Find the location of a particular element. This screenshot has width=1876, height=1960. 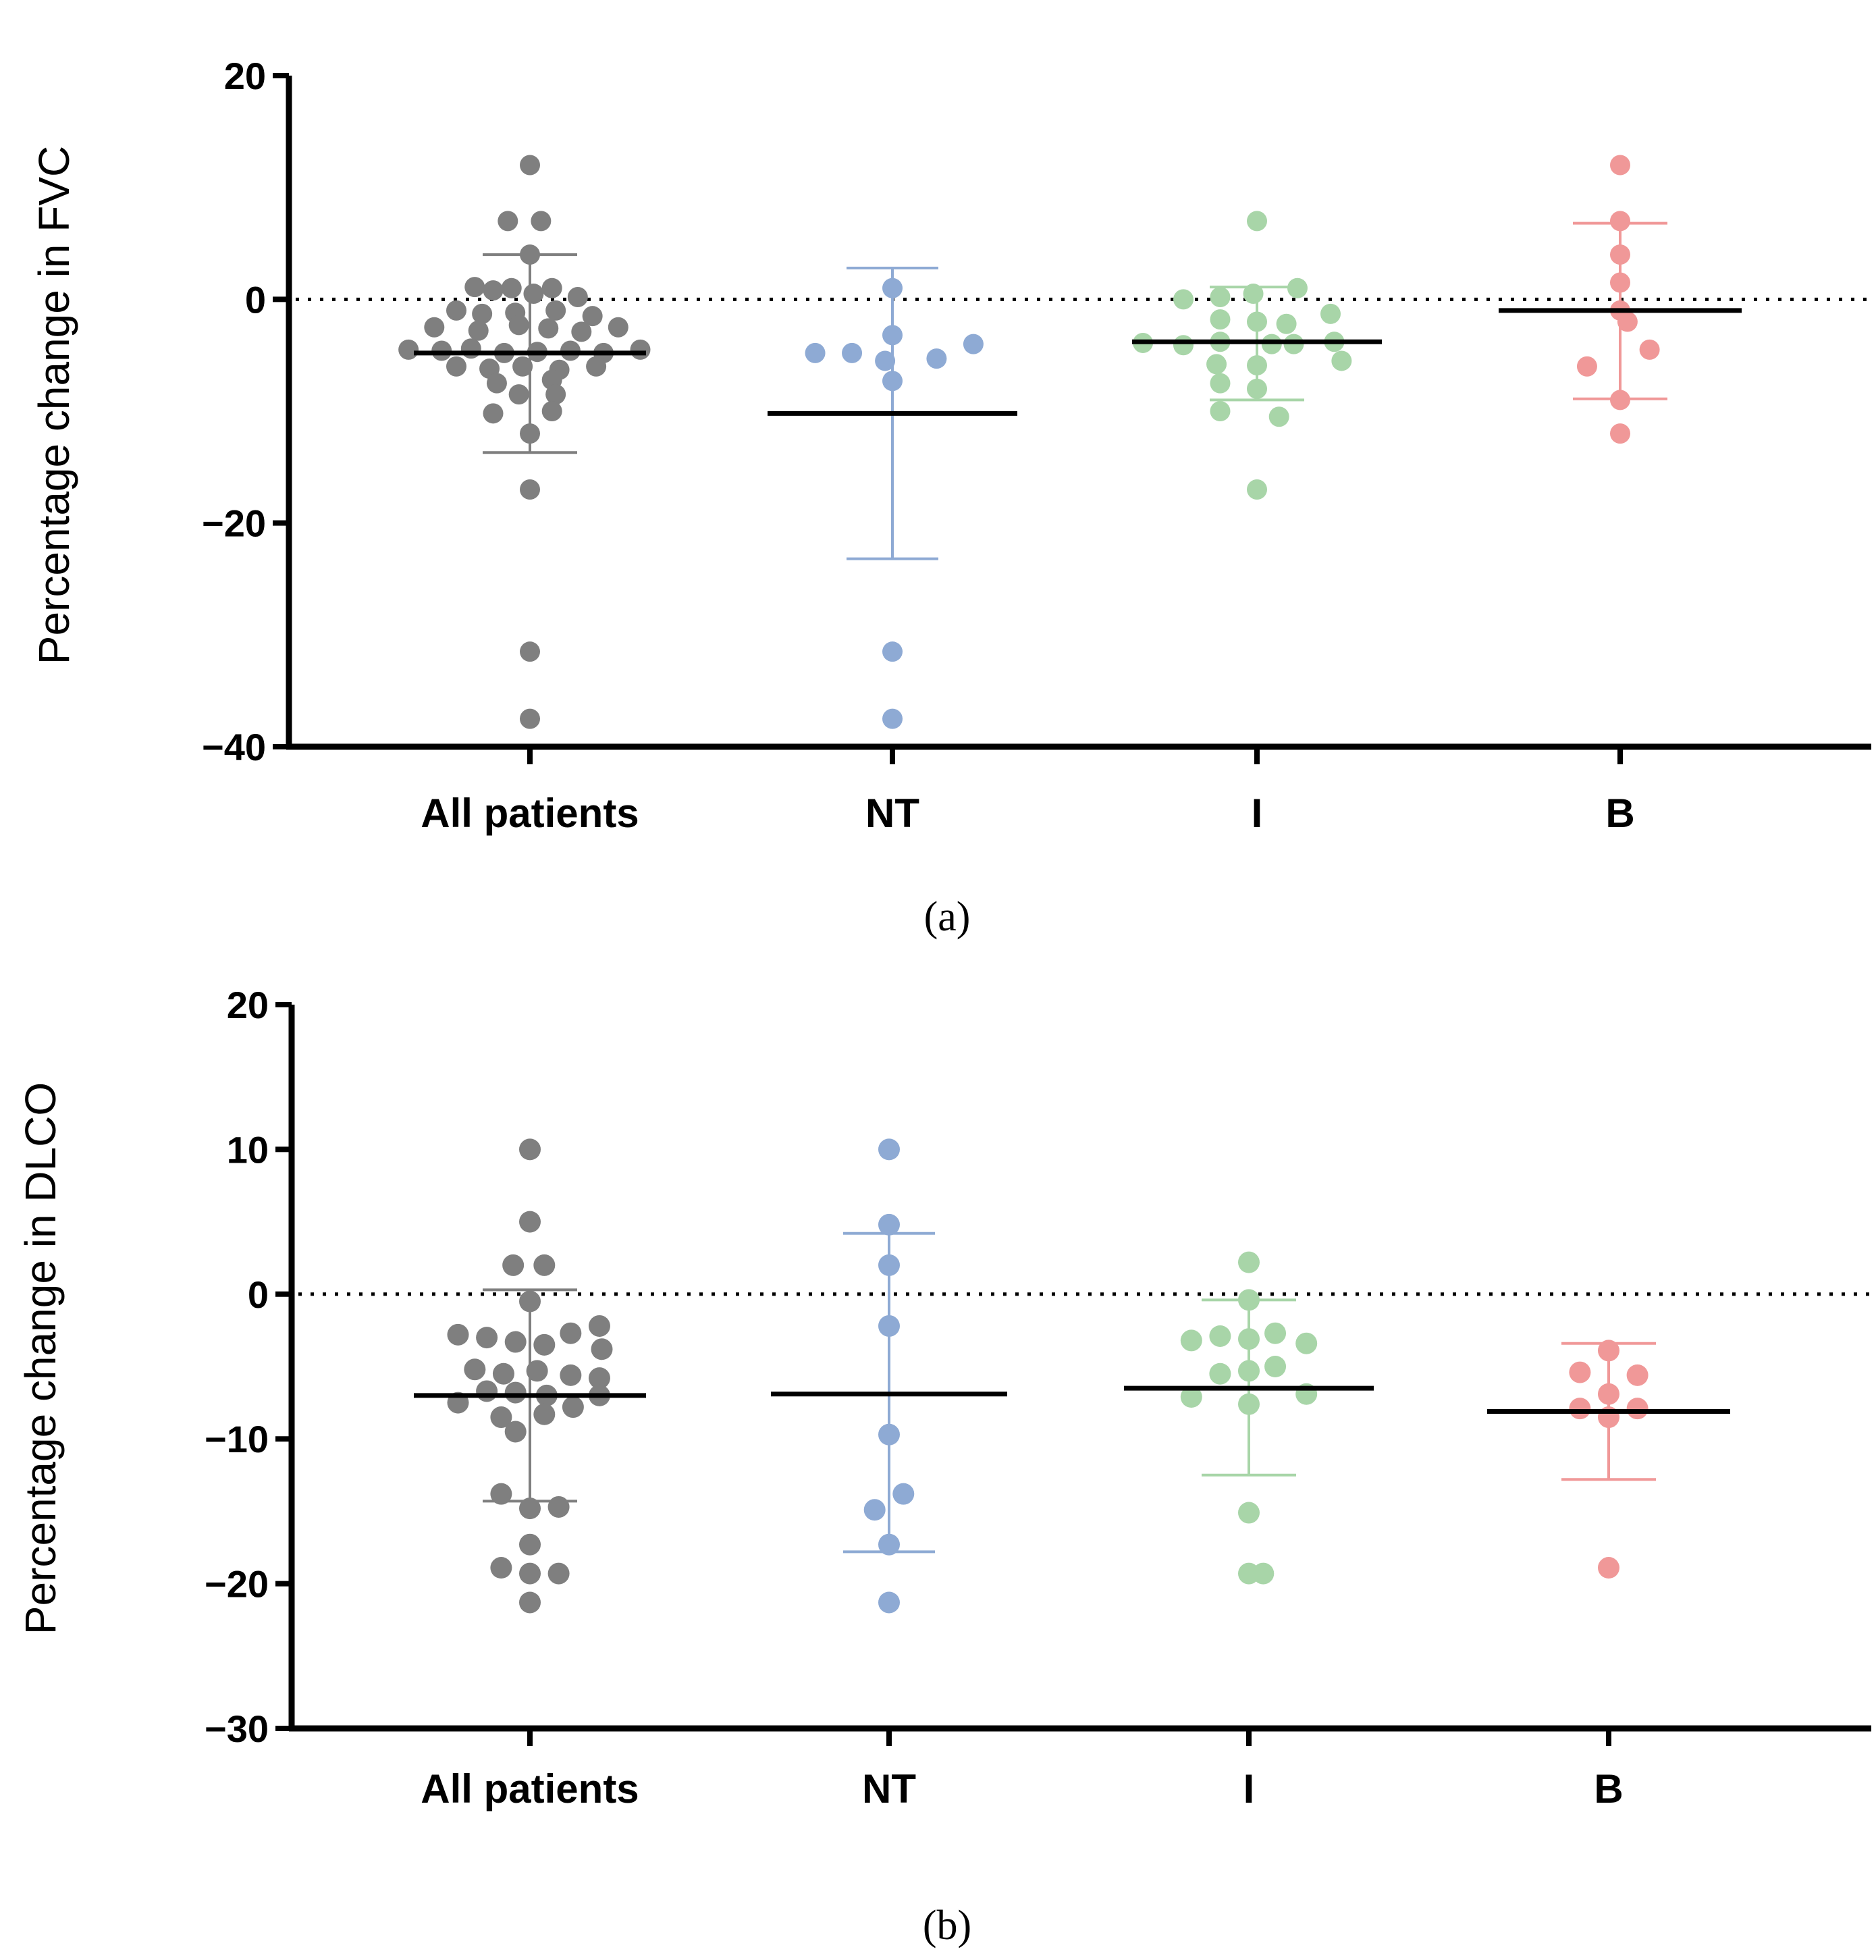

y-axis-label: Percentage change in DLCO is located at coordinates (40, 1358).